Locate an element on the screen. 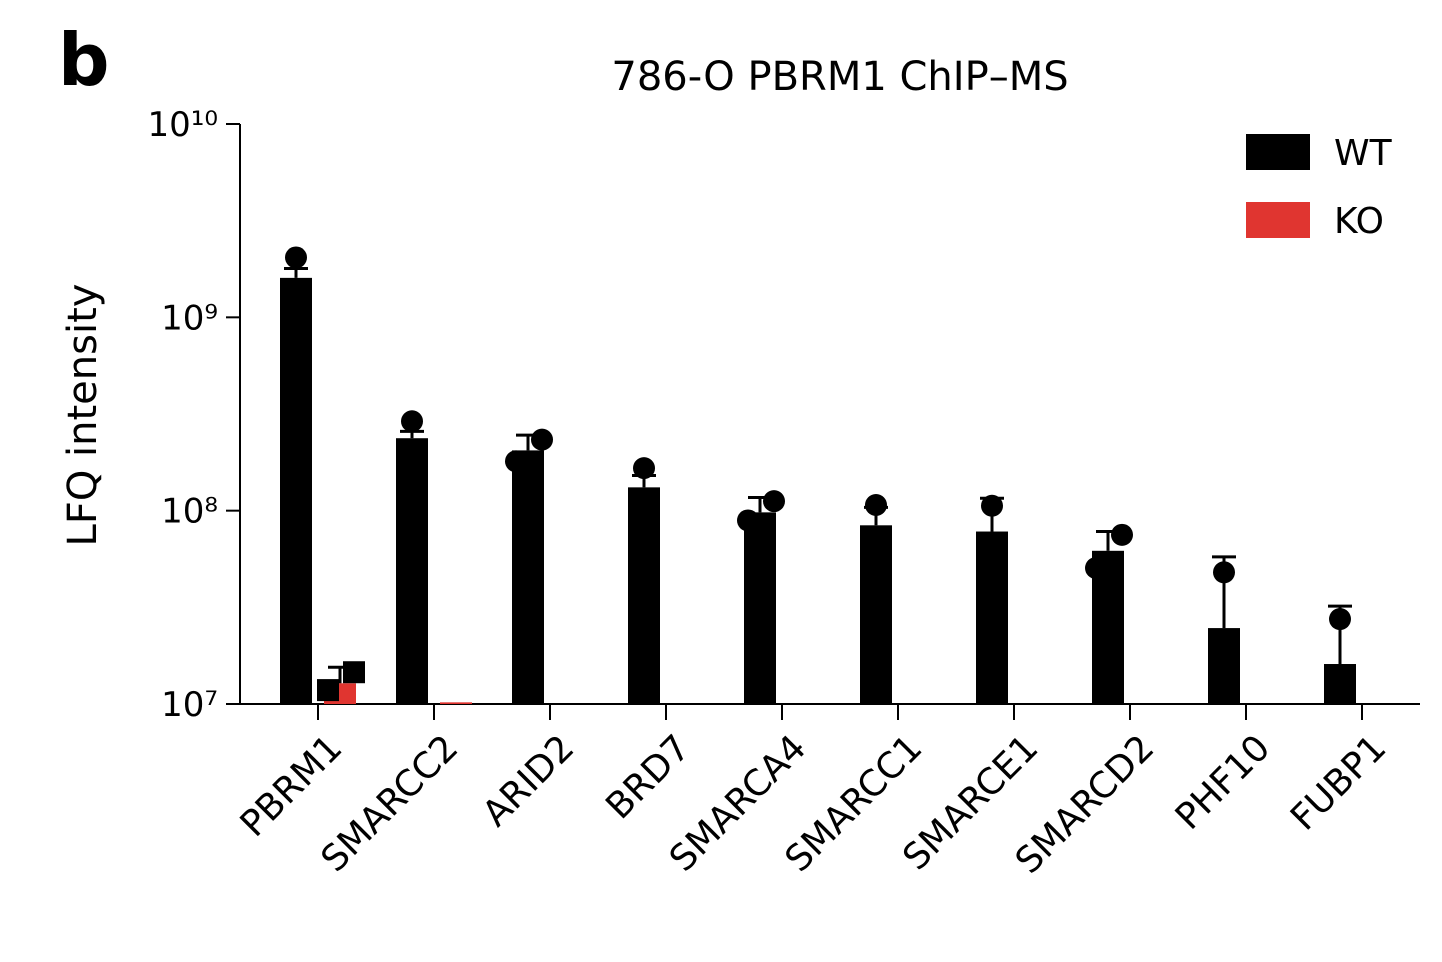  panel-label: b is located at coordinates (84, 60).